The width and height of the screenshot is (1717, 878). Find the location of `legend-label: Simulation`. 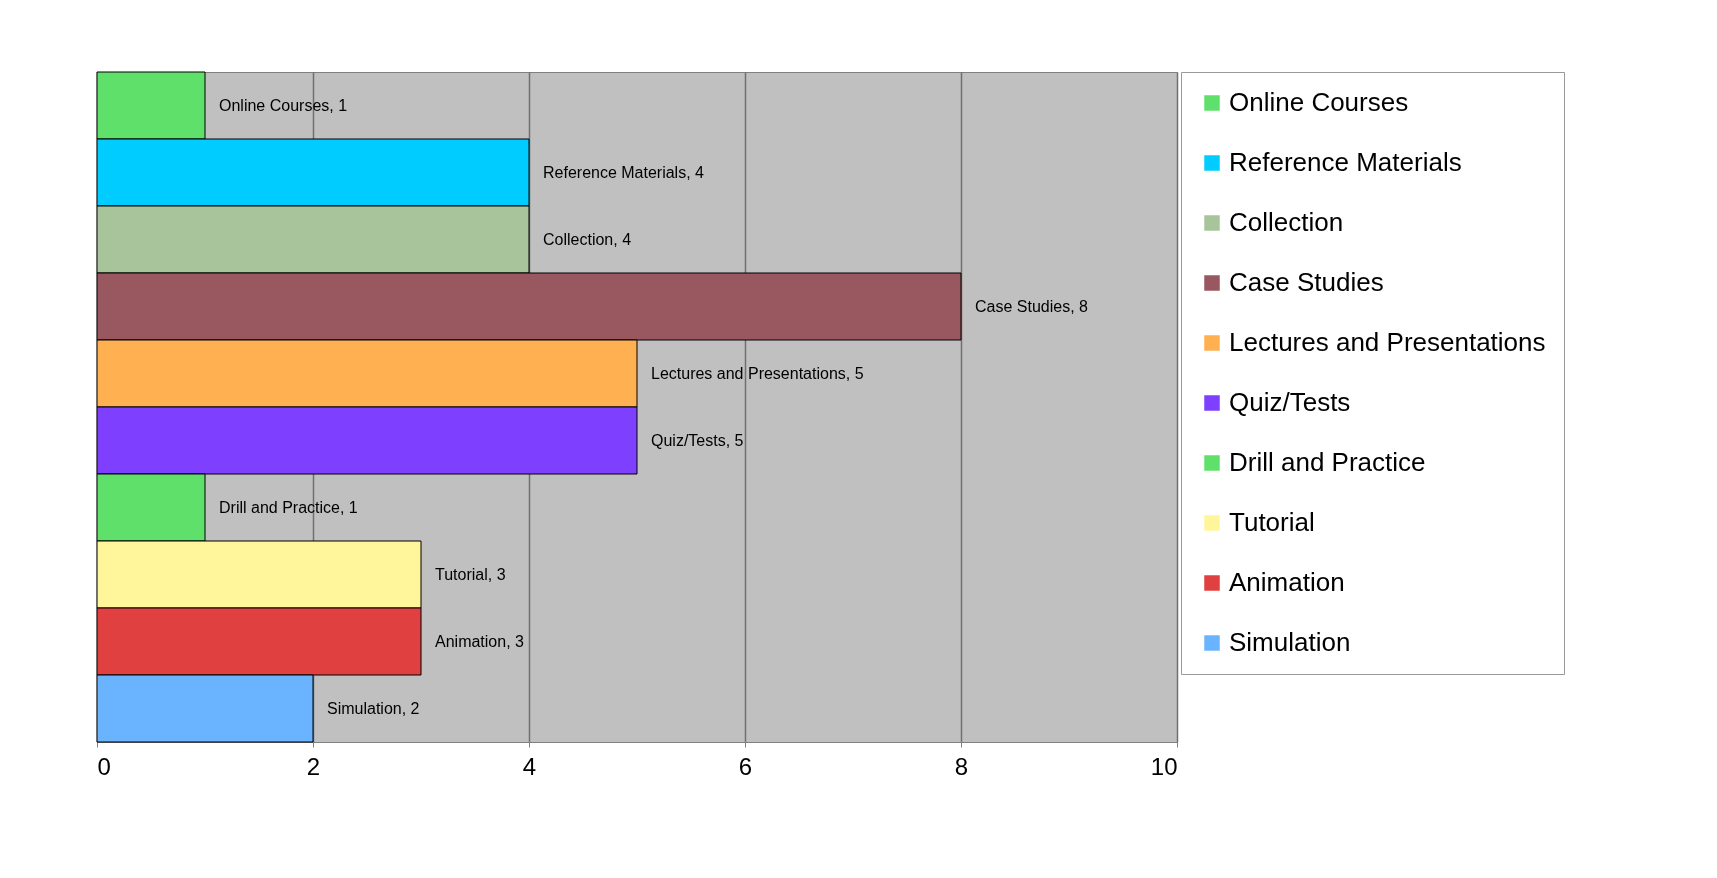

legend-label: Simulation is located at coordinates (1290, 642).